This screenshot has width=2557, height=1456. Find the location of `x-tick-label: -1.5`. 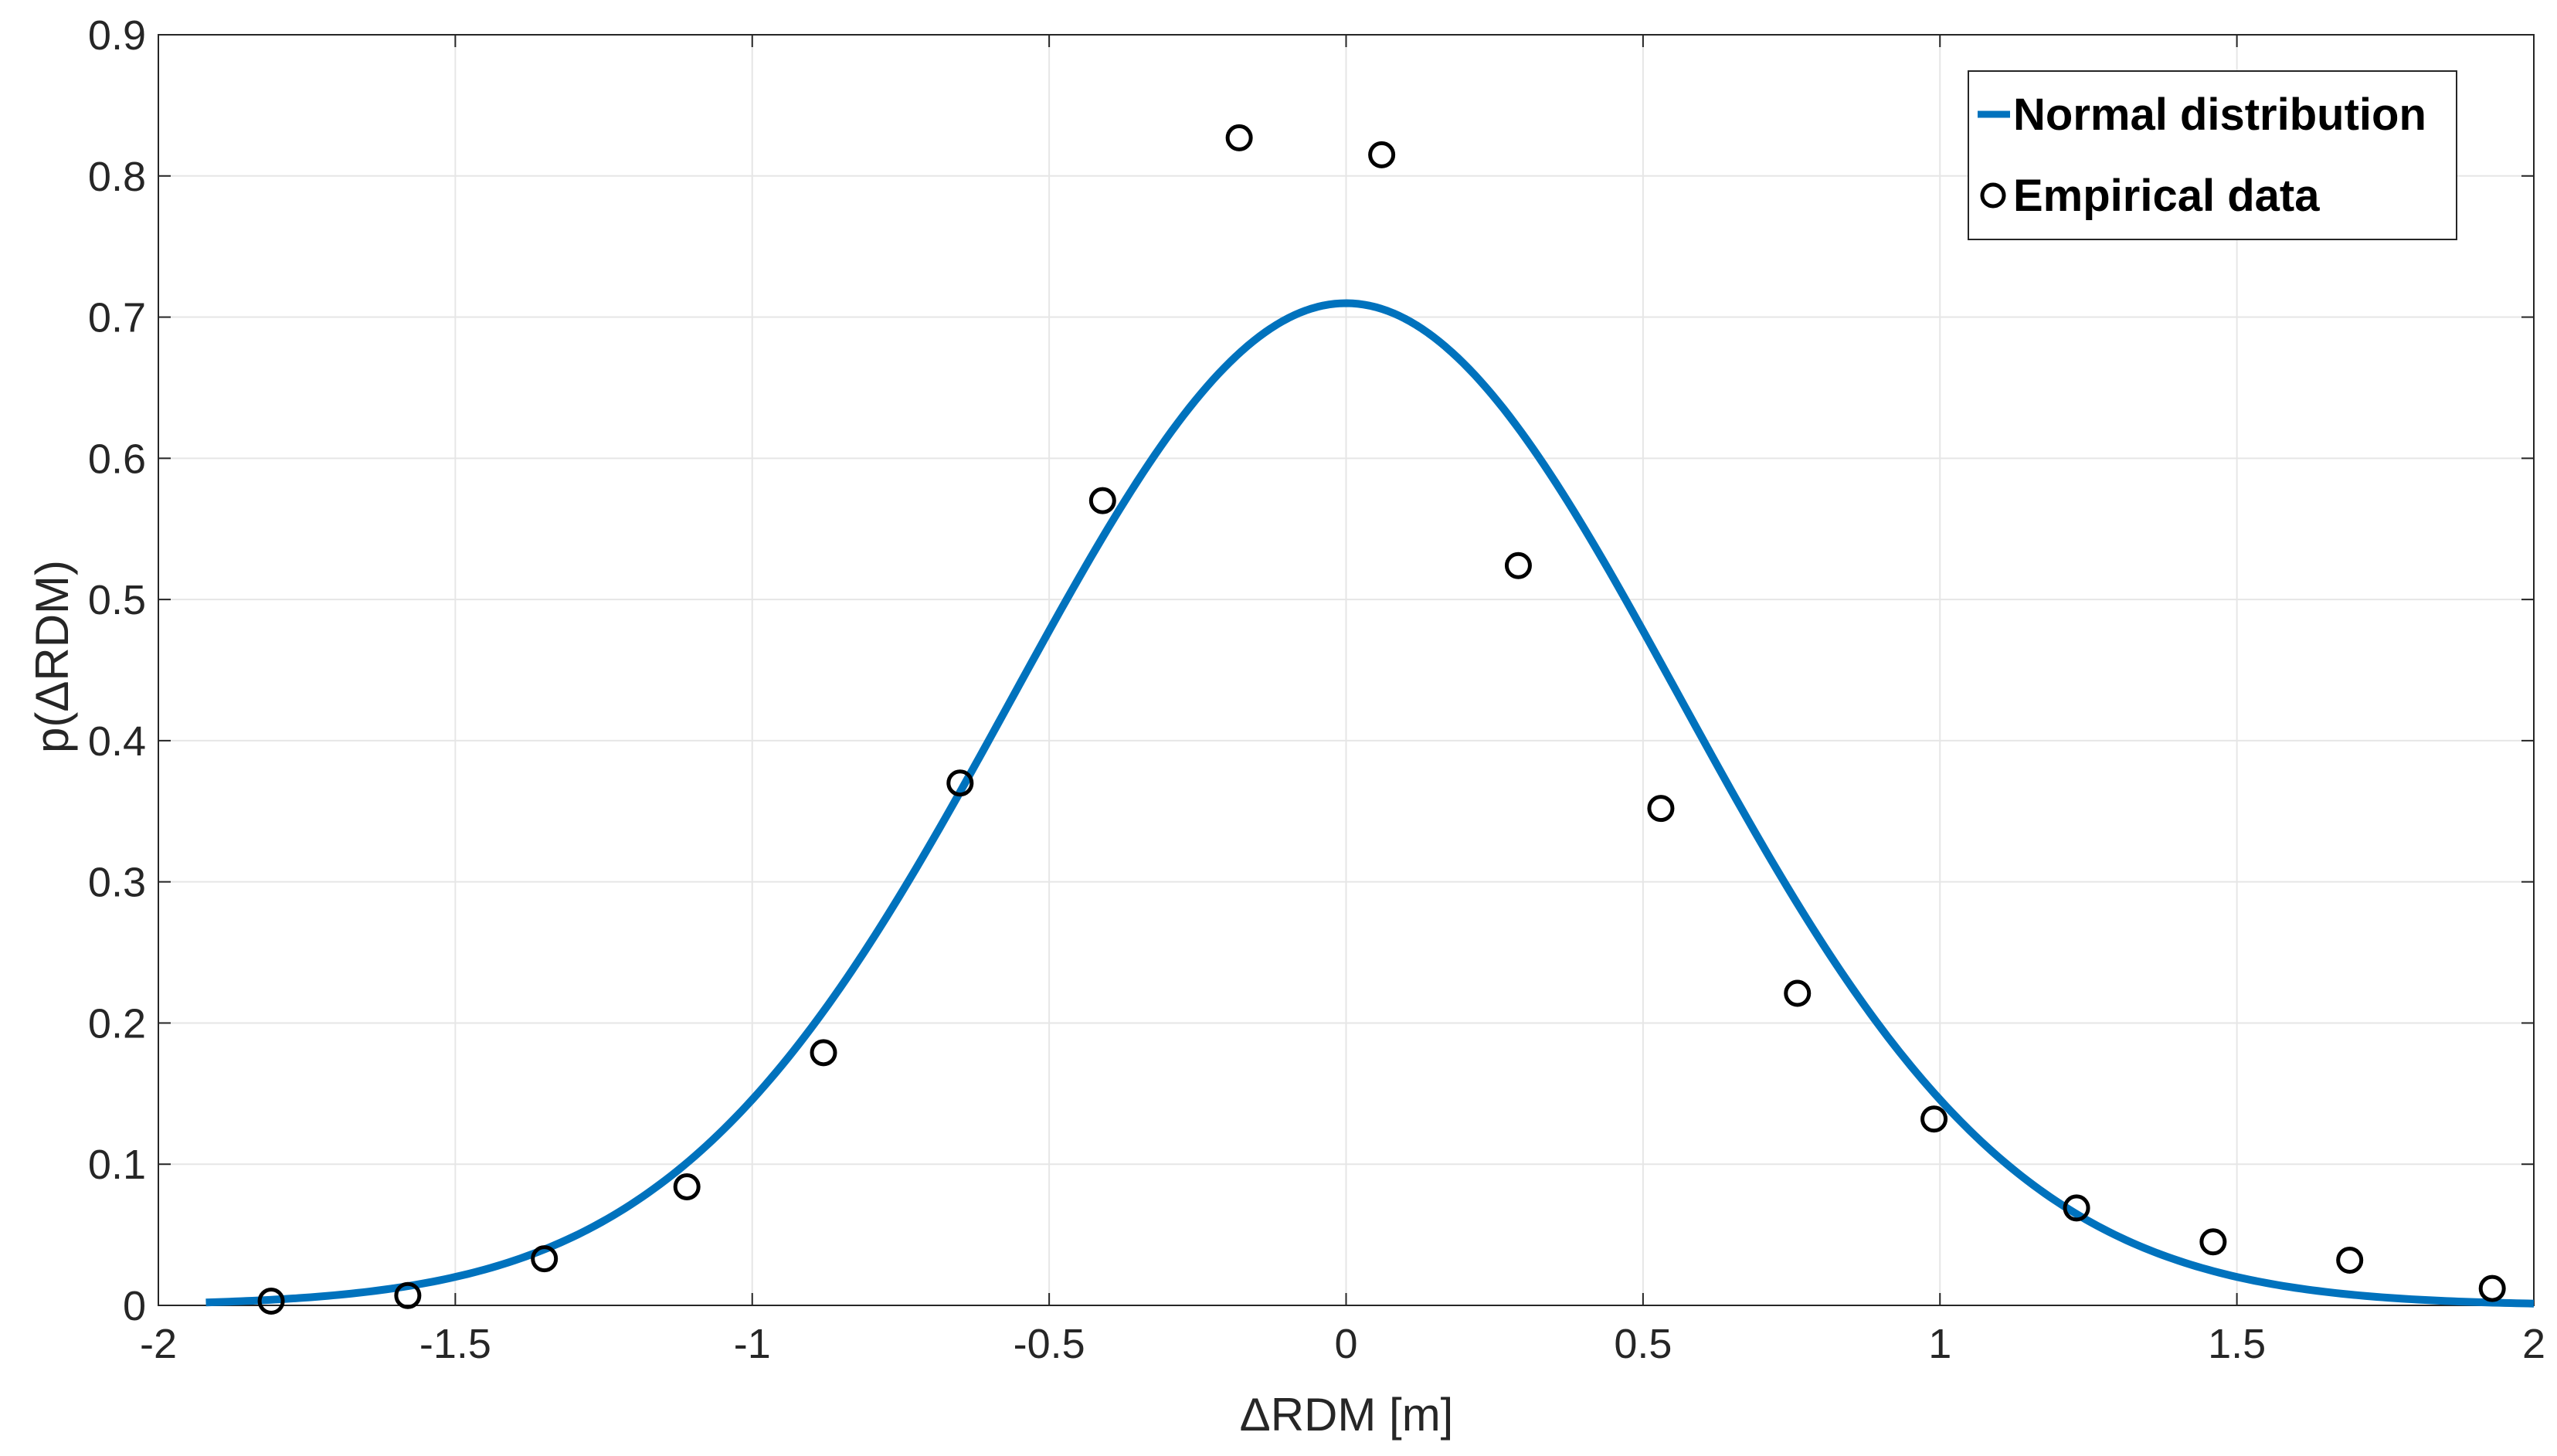

x-tick-label: -1.5 is located at coordinates (455, 1344).